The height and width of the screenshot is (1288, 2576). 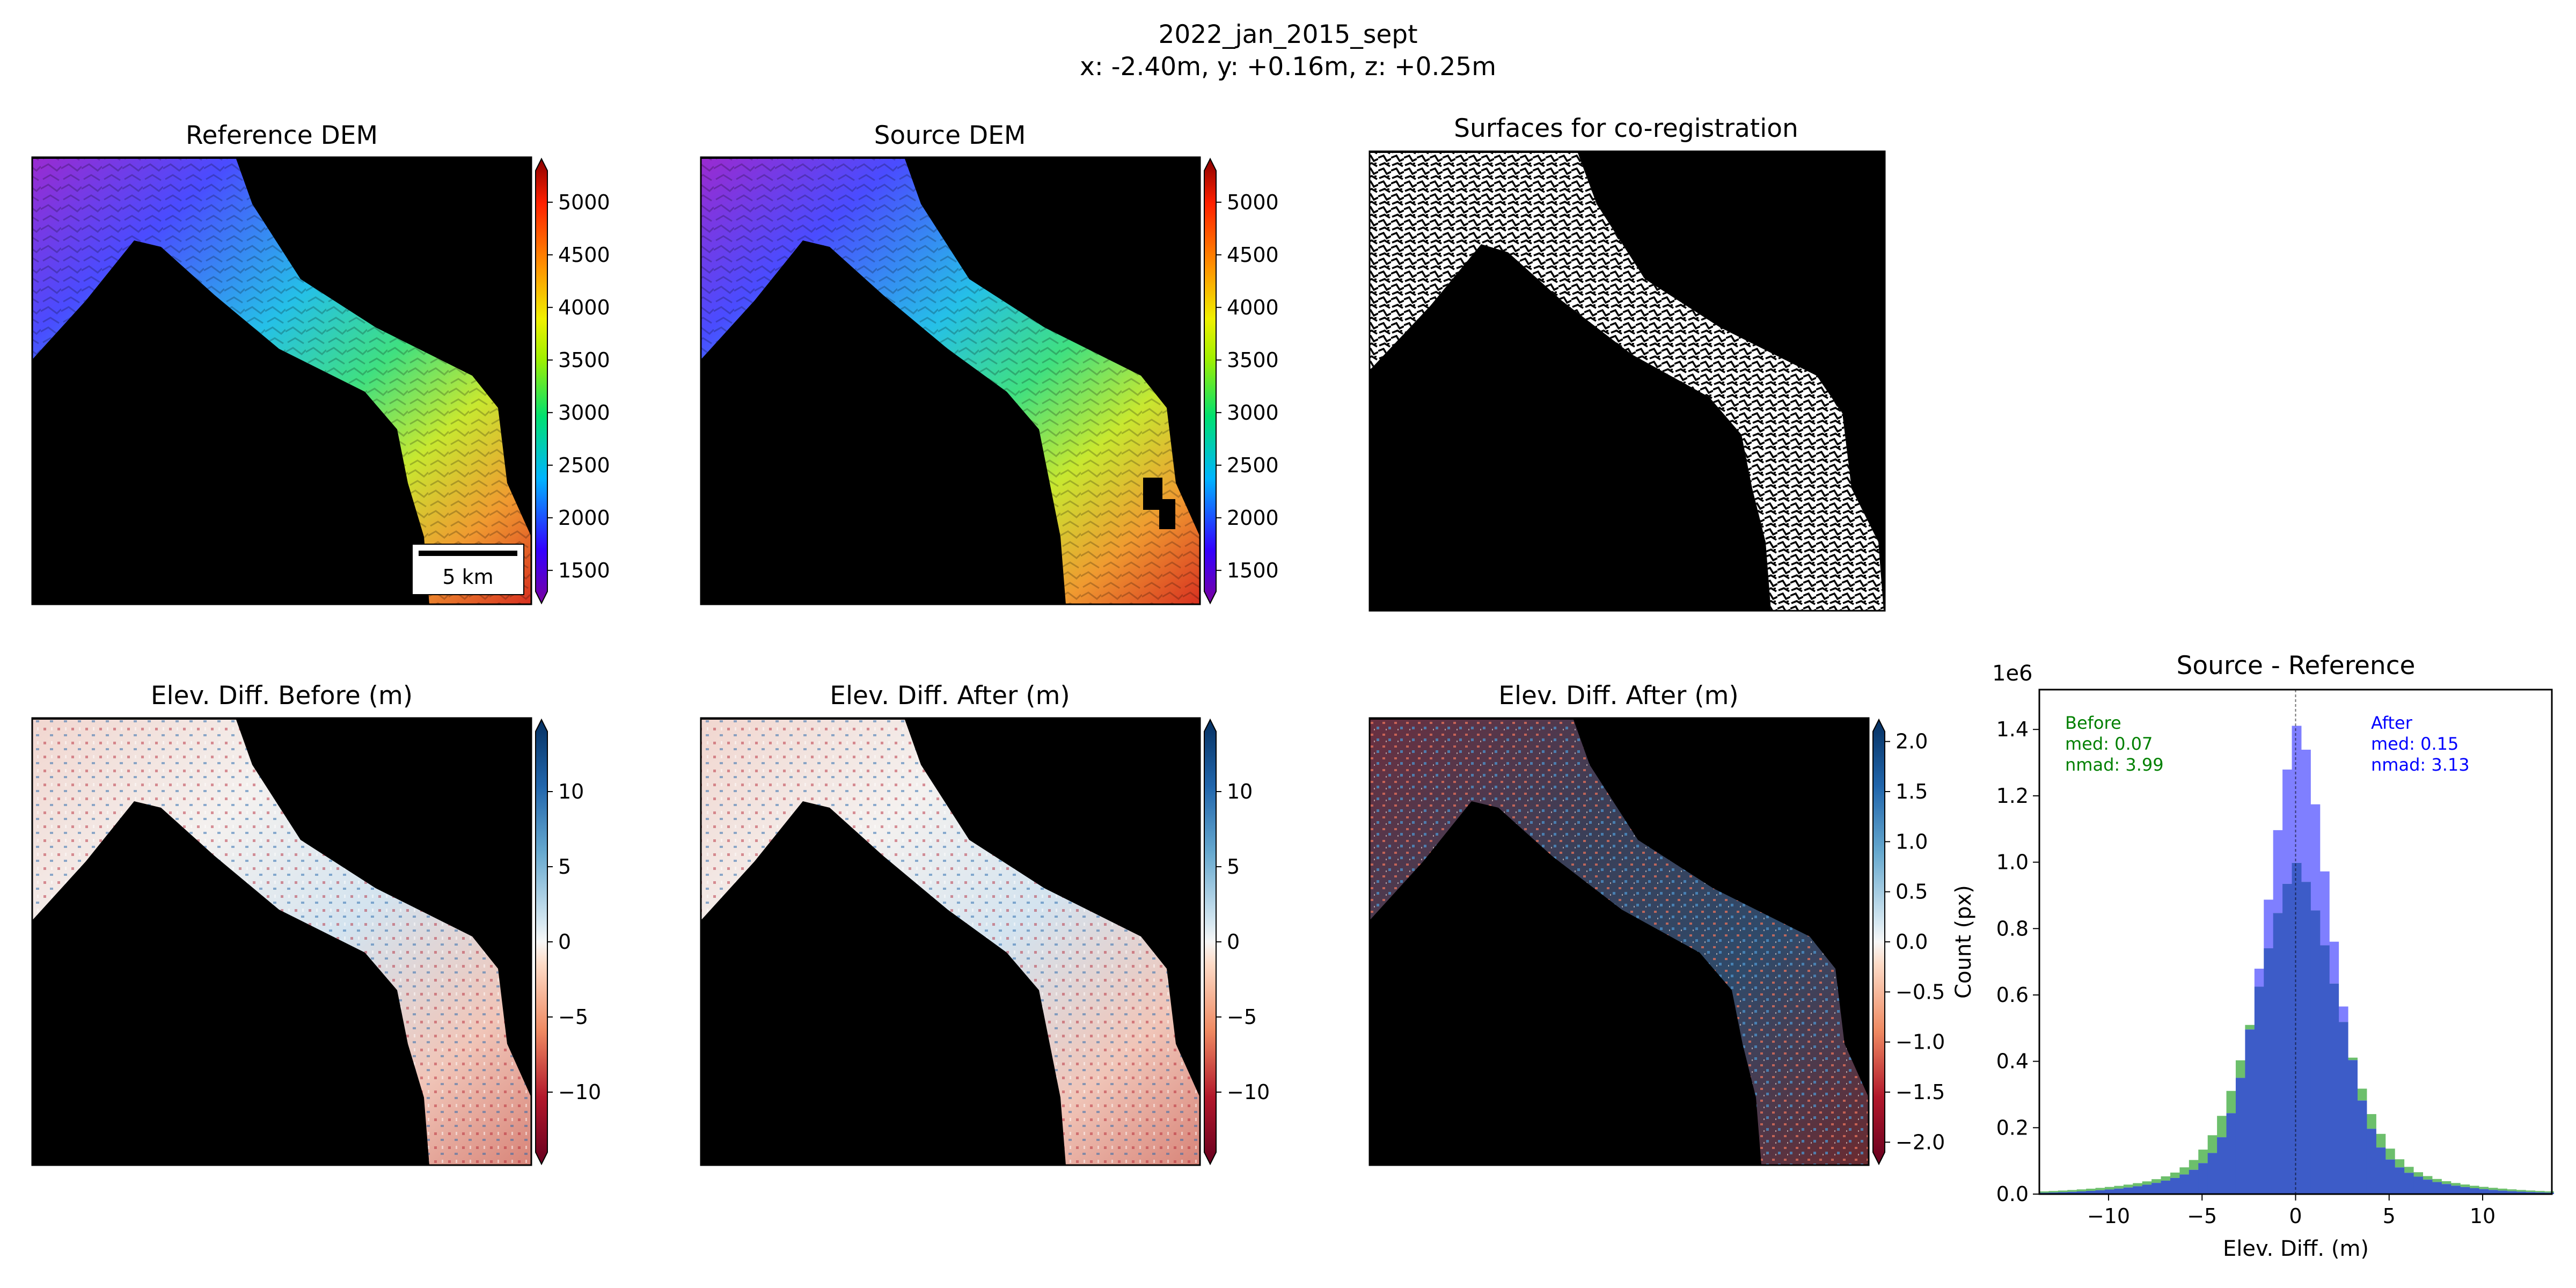 What do you see at coordinates (1253, 255) in the screenshot?
I see `colorbar-tick-label: 4500` at bounding box center [1253, 255].